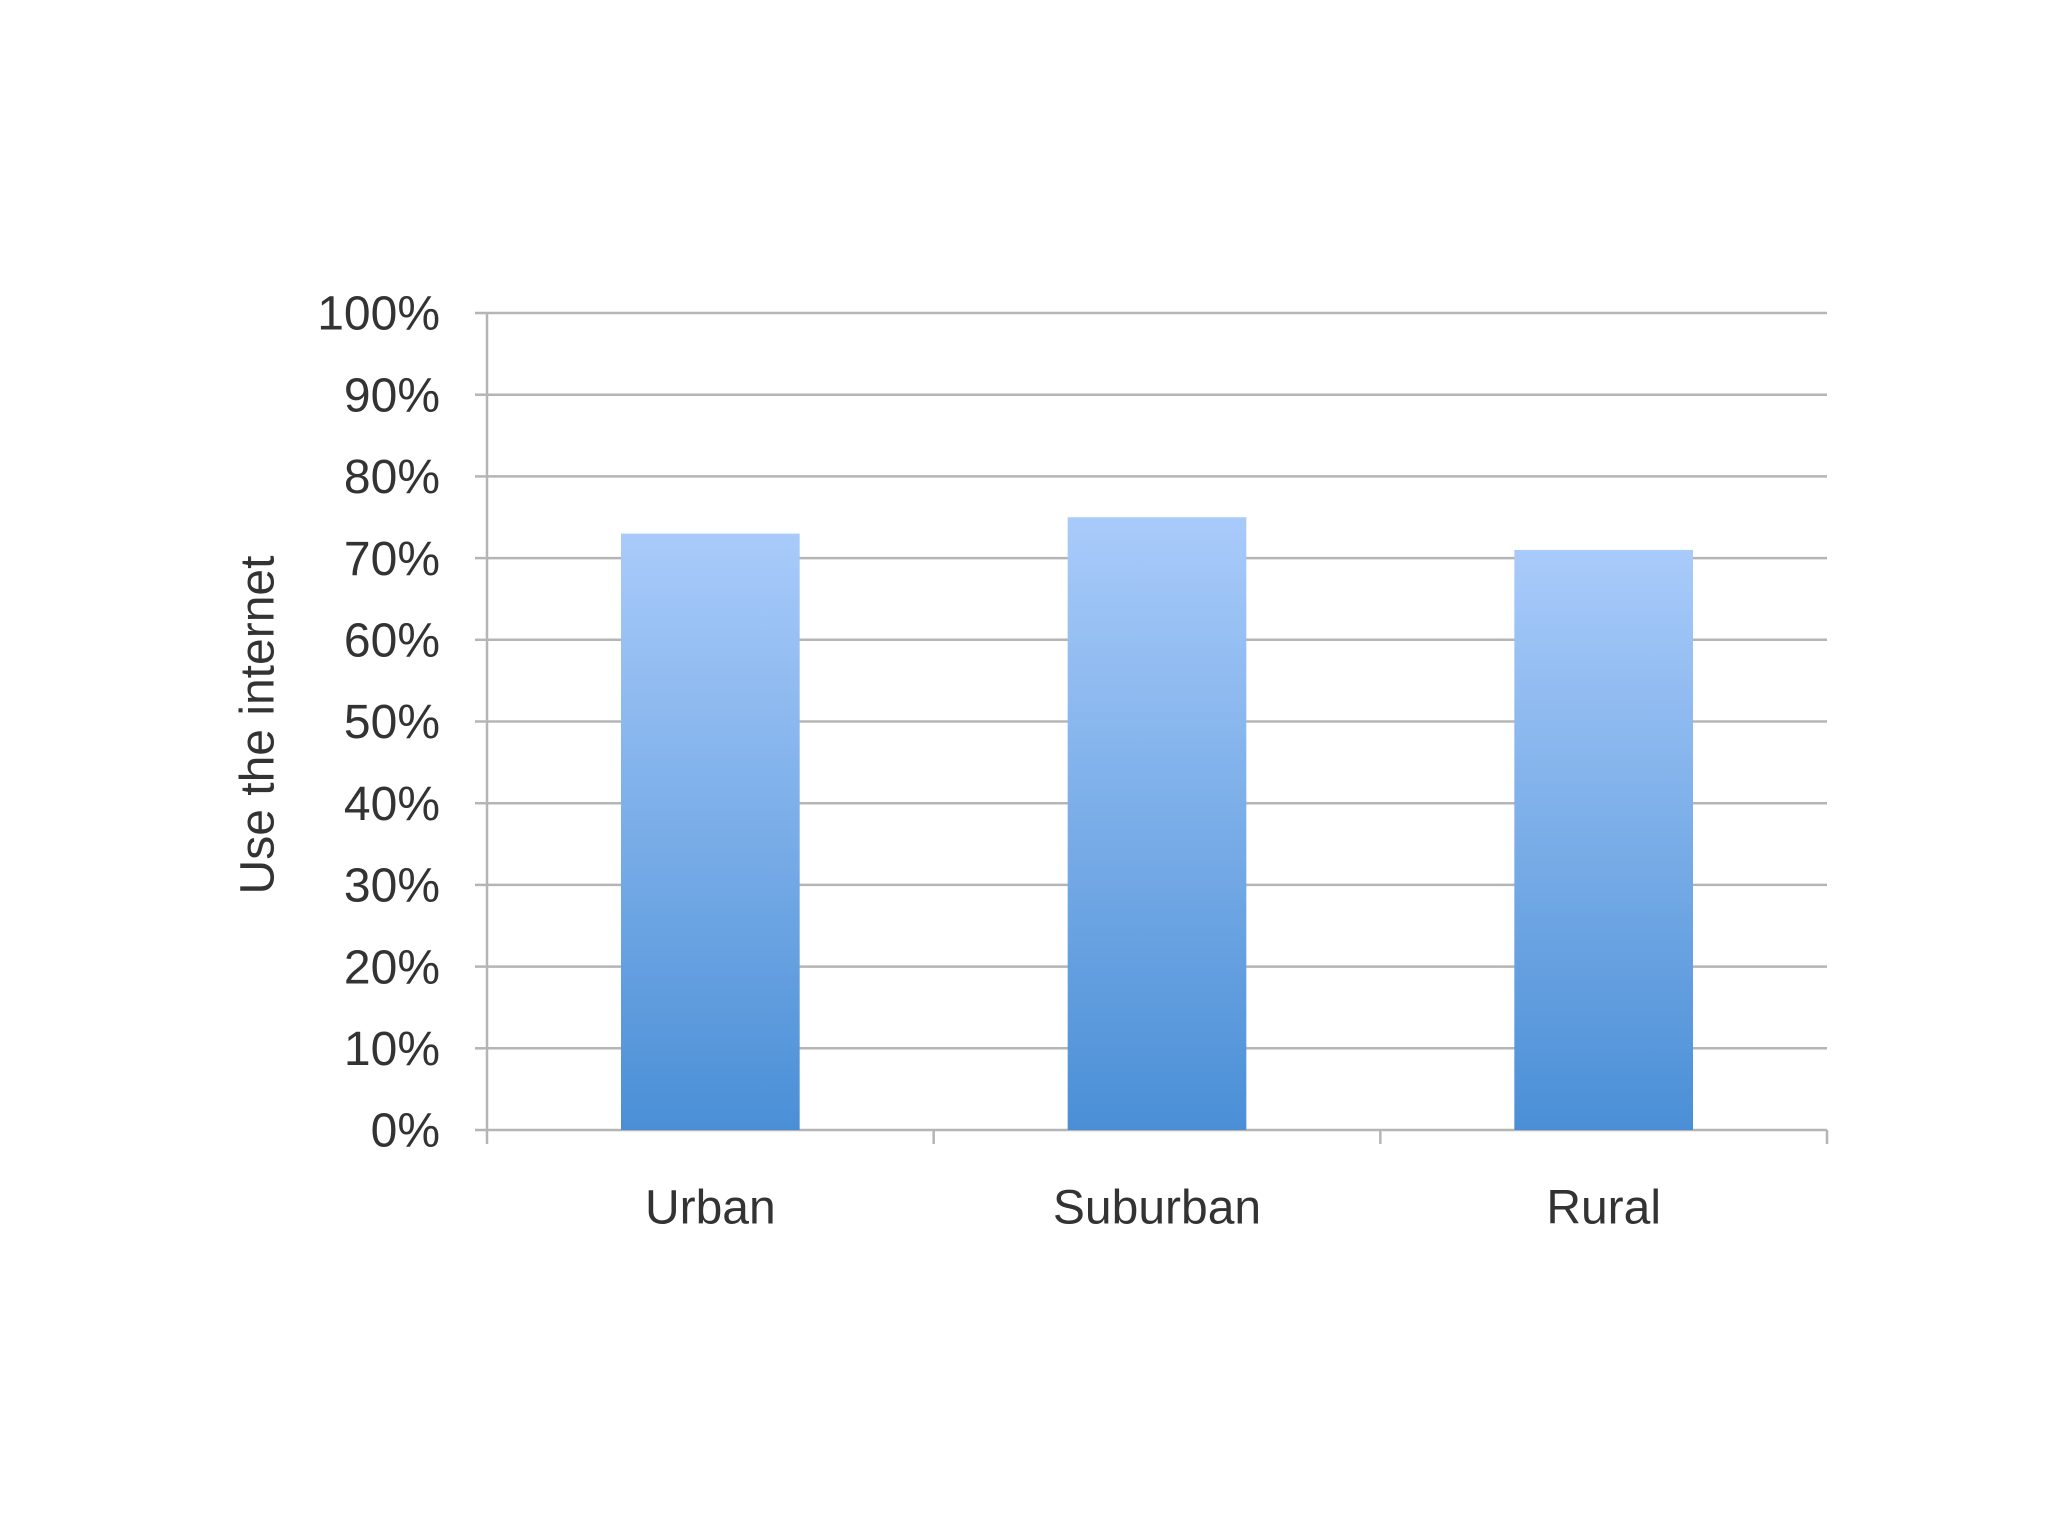  What do you see at coordinates (392, 1049) in the screenshot?
I see `y-tick-label: 10%` at bounding box center [392, 1049].